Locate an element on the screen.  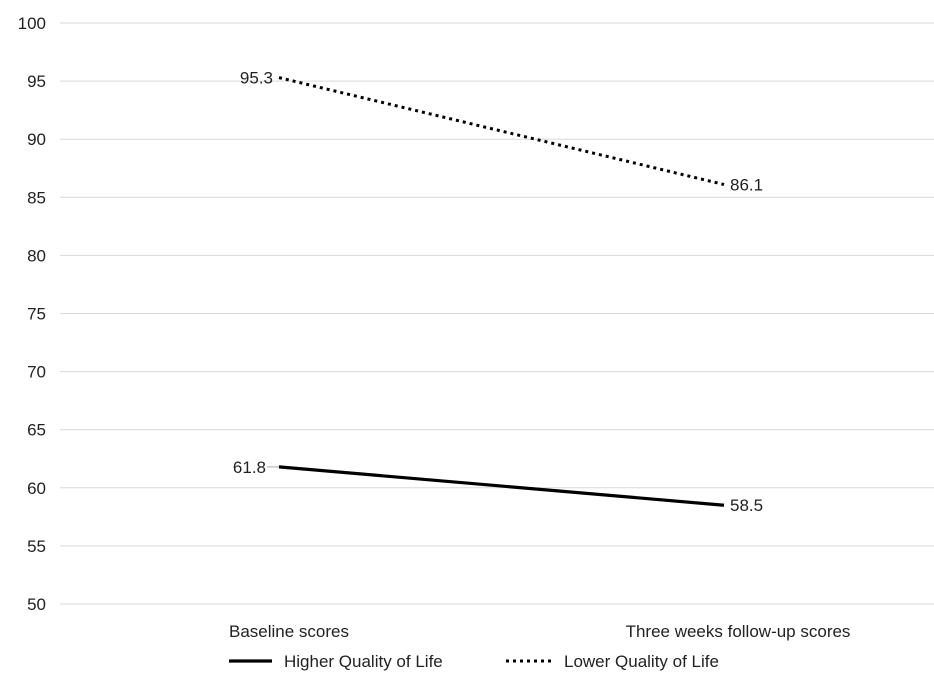
y-tick-label: 55 is located at coordinates (36, 546).